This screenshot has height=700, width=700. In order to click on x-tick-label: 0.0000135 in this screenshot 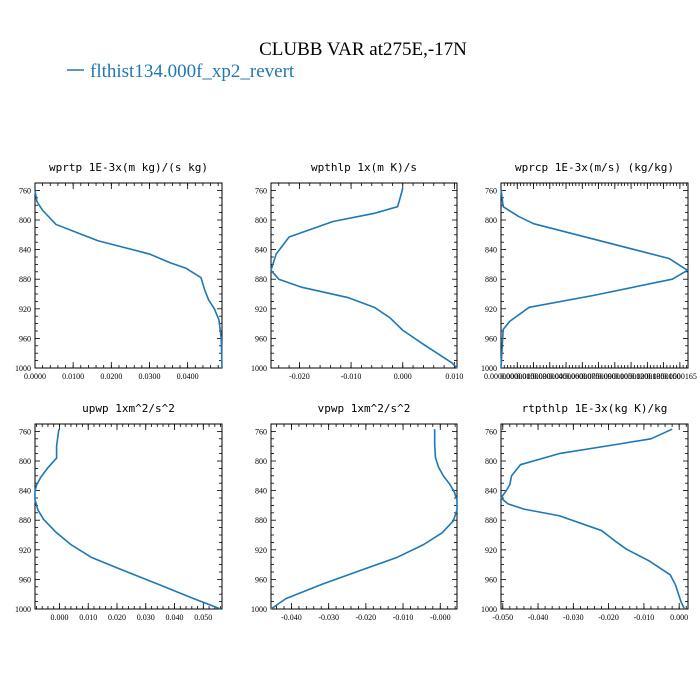, I will do `click(647, 376)`.